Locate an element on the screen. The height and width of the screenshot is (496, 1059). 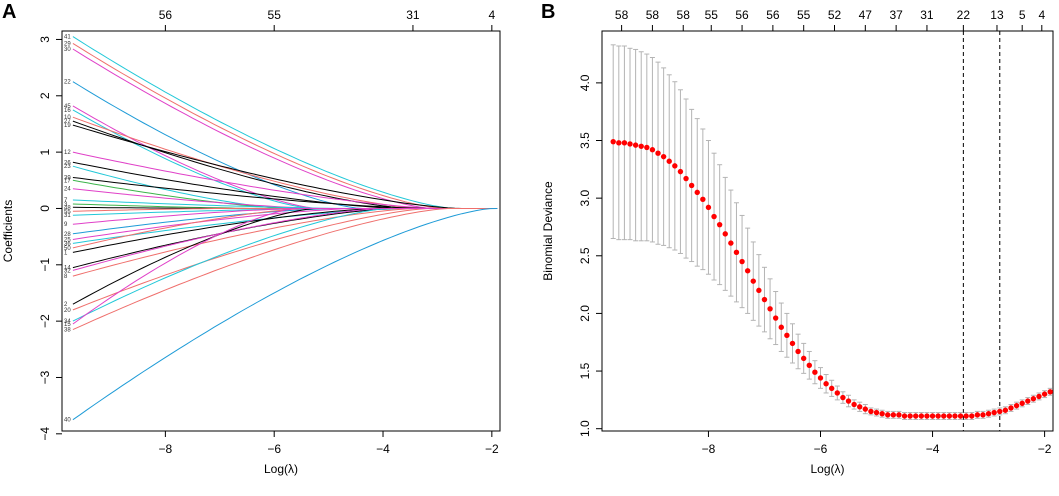
y-axis-title: Binomial Deviance is located at coordinates (548, 231).